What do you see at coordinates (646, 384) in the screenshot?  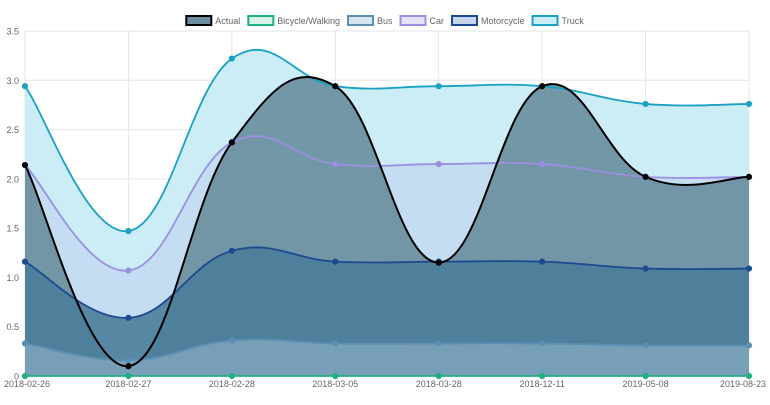 I see `x-tick-label: 2019-05-08` at bounding box center [646, 384].